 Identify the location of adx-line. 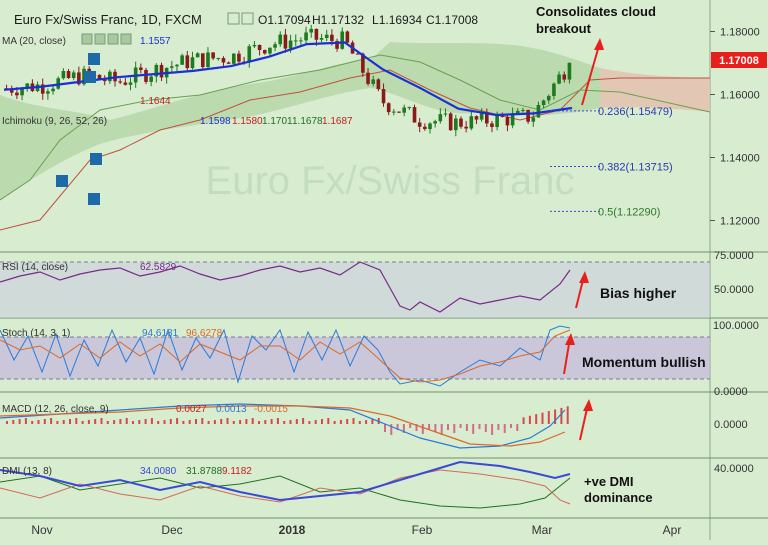
(285, 481).